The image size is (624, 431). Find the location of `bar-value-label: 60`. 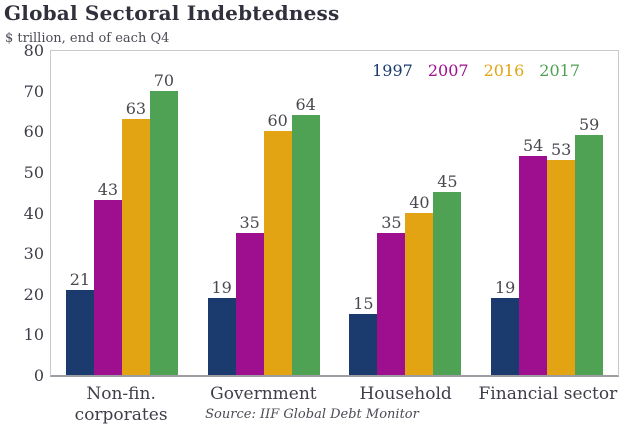

bar-value-label: 60 is located at coordinates (277, 121).